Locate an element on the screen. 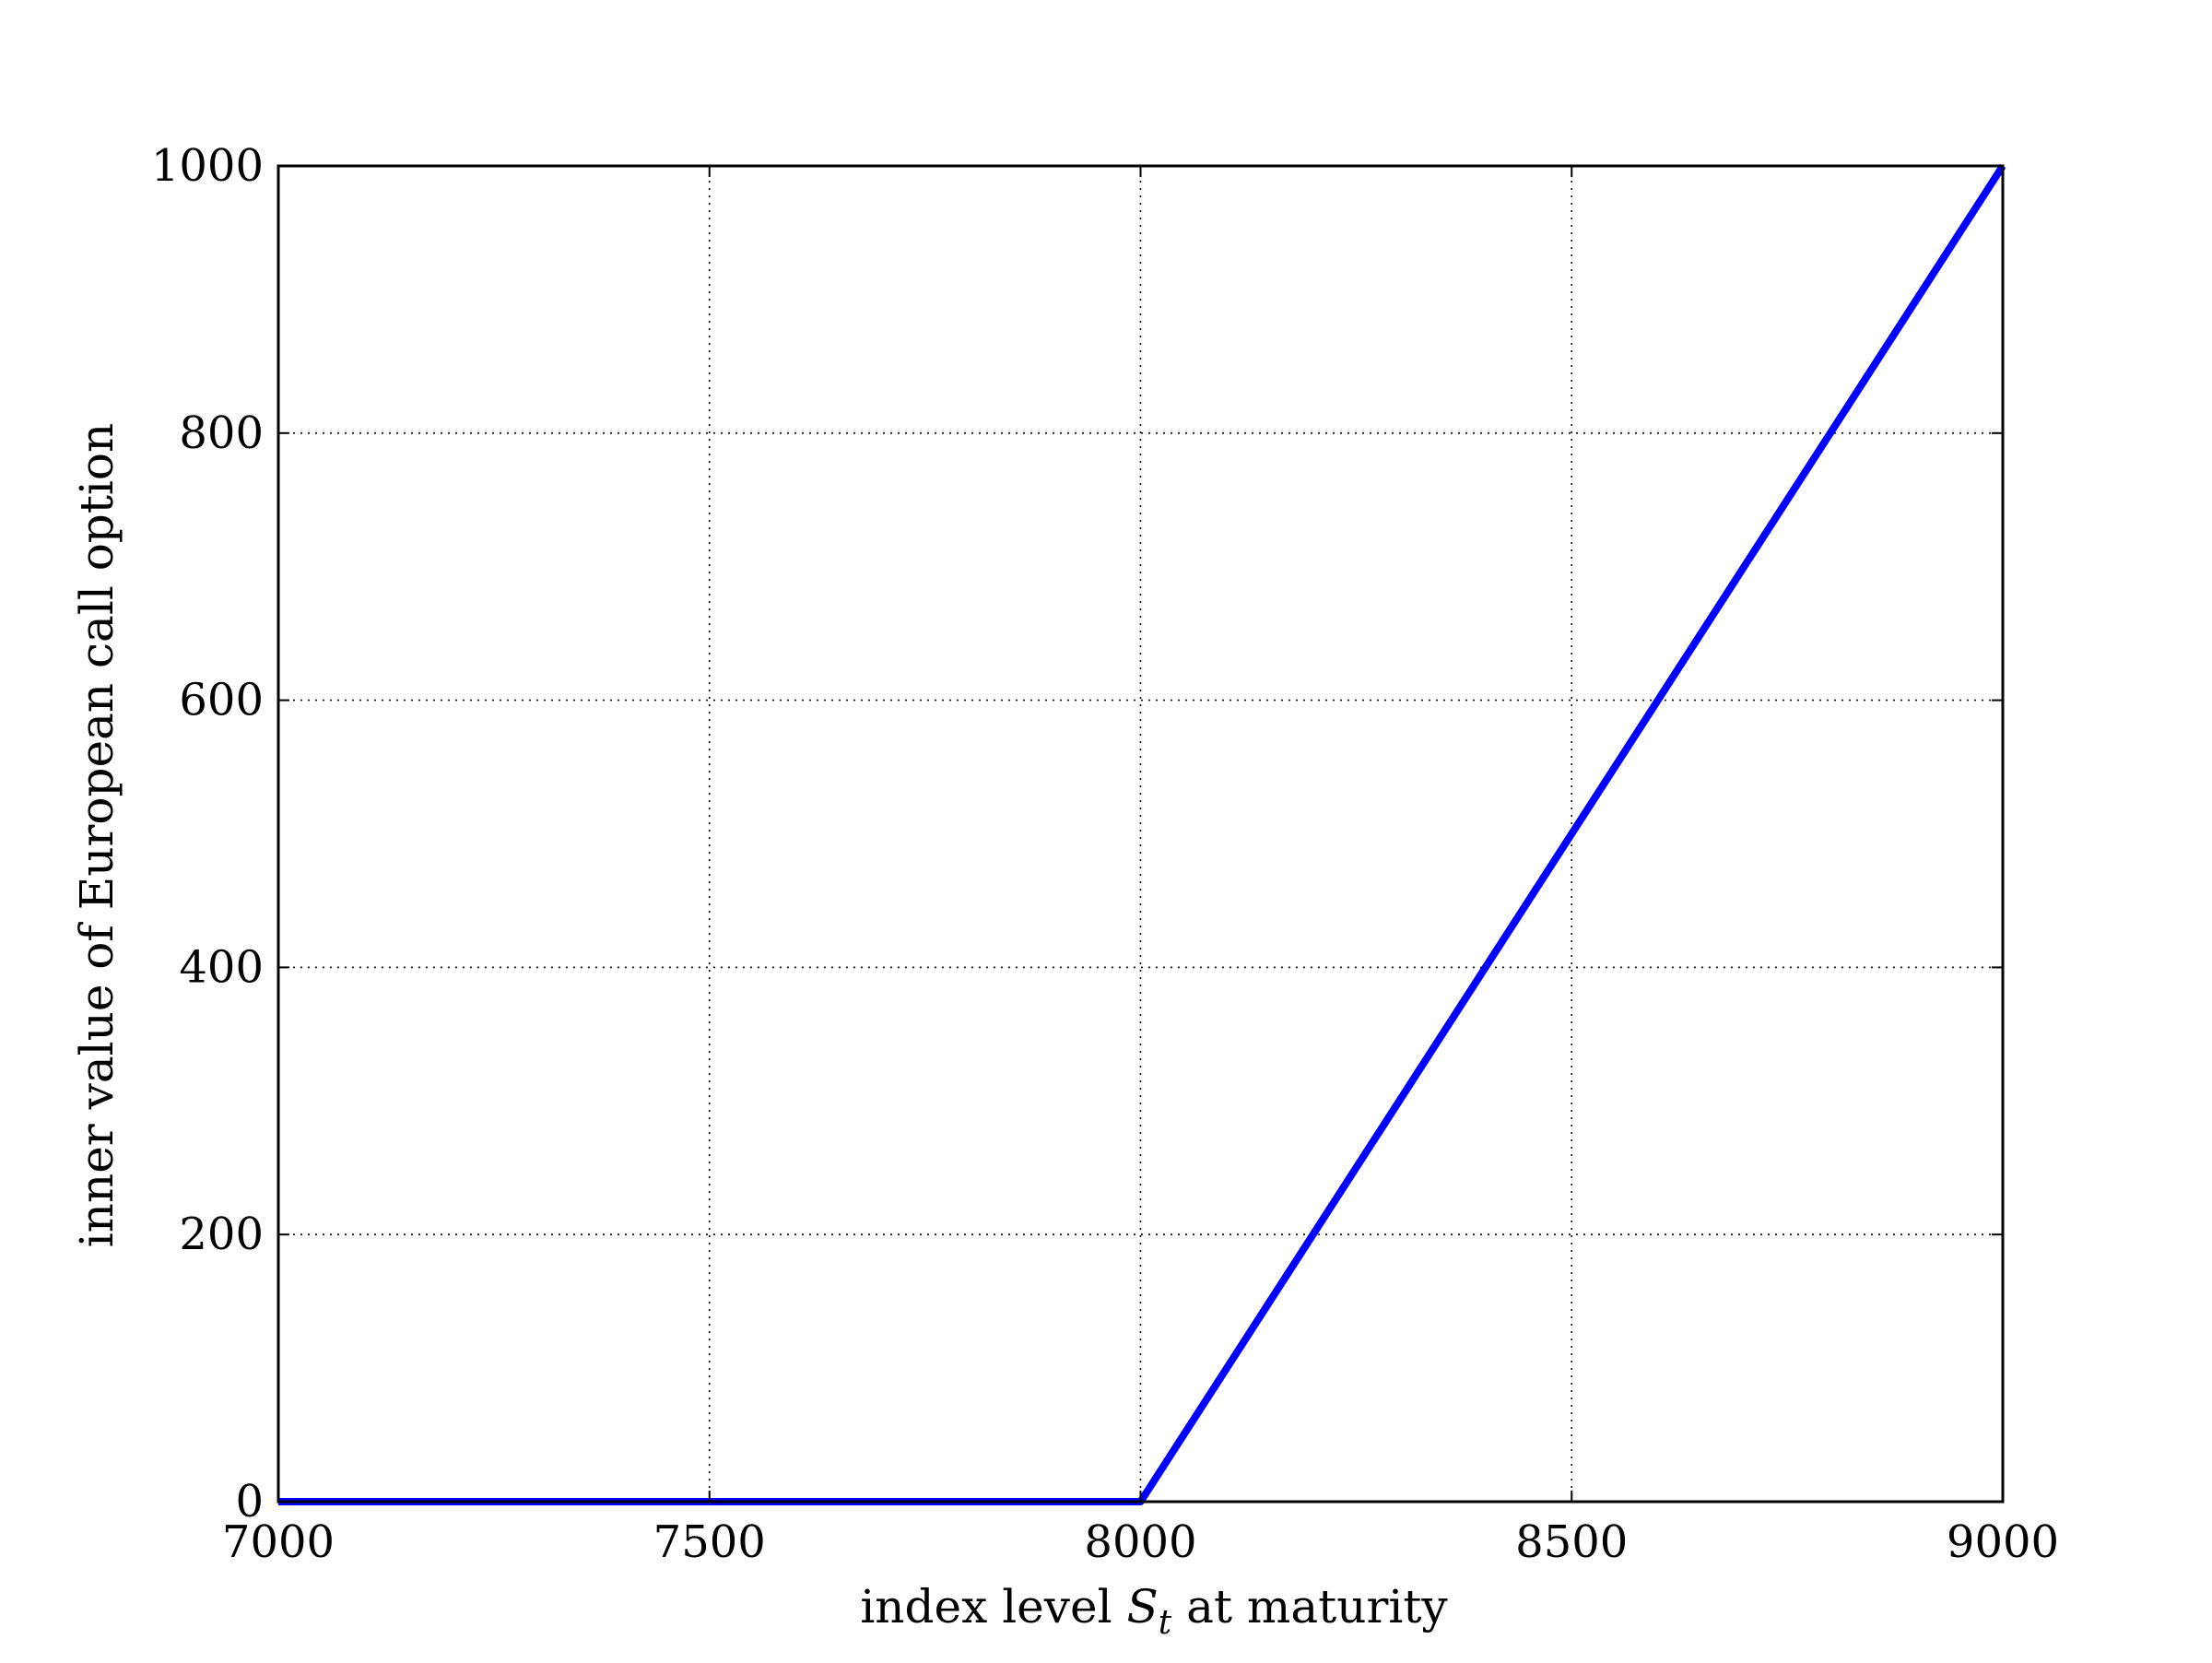  y-tick-label: 600 is located at coordinates (221, 700).